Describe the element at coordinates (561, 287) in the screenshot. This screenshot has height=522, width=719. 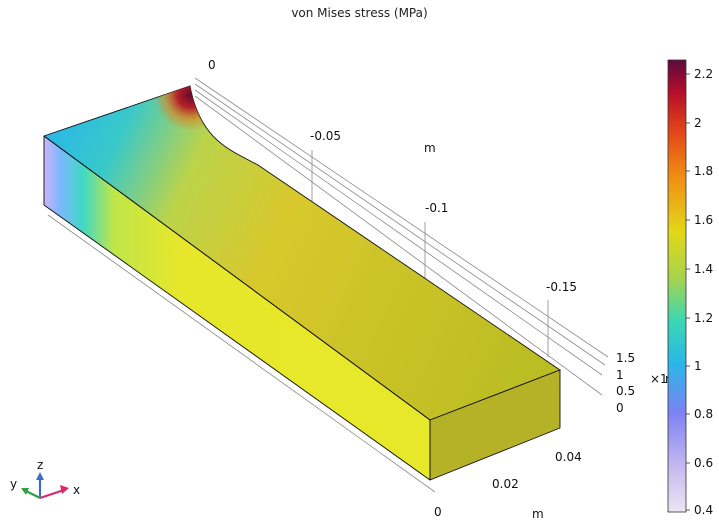
I see `y-tick-3: -0.15` at that location.